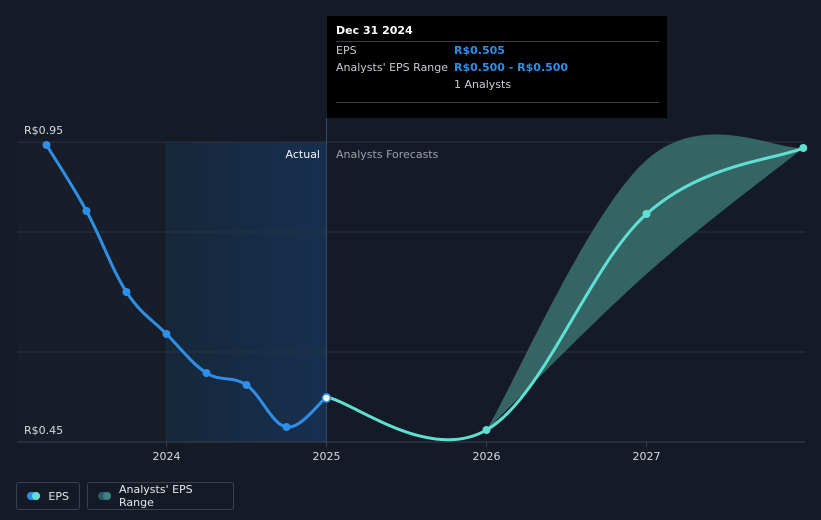  I want to click on pre-period-shade, so click(92, 292).